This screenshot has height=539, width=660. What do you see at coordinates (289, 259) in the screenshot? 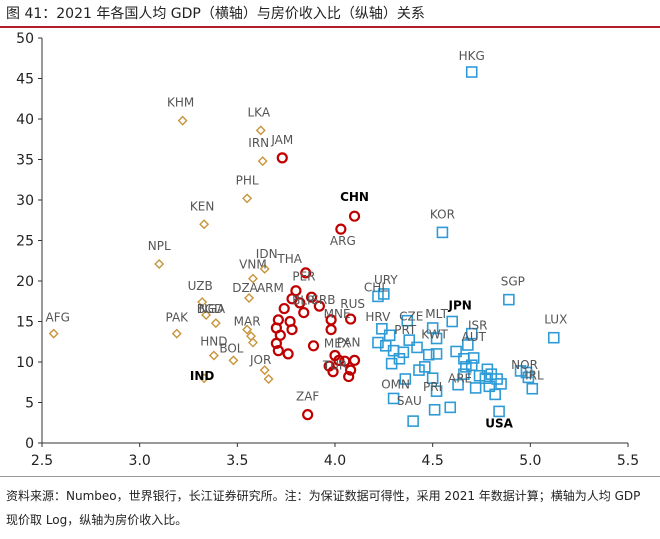
I see `point-label: THA` at bounding box center [289, 259].